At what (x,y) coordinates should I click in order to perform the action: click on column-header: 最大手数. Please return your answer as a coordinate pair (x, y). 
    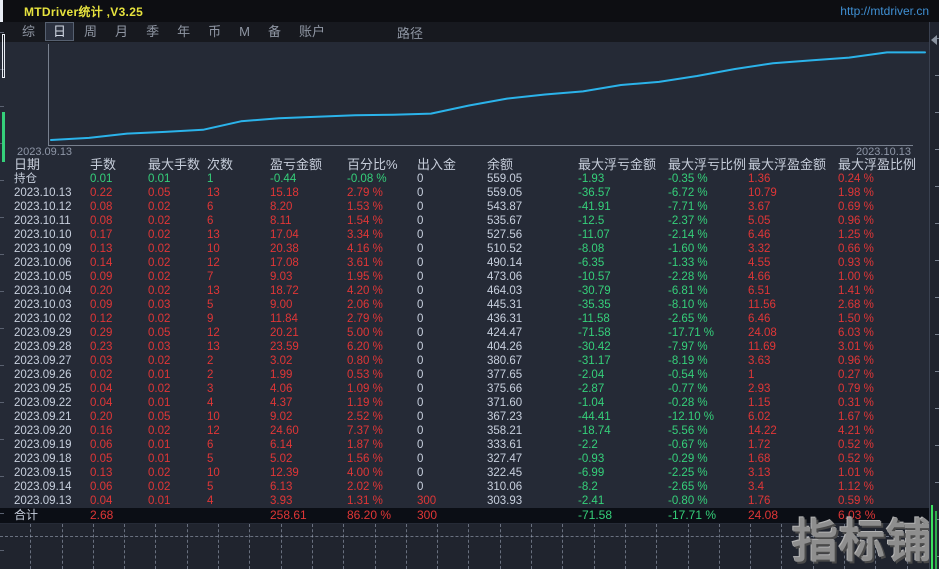
    Looking at the image, I should click on (174, 164).